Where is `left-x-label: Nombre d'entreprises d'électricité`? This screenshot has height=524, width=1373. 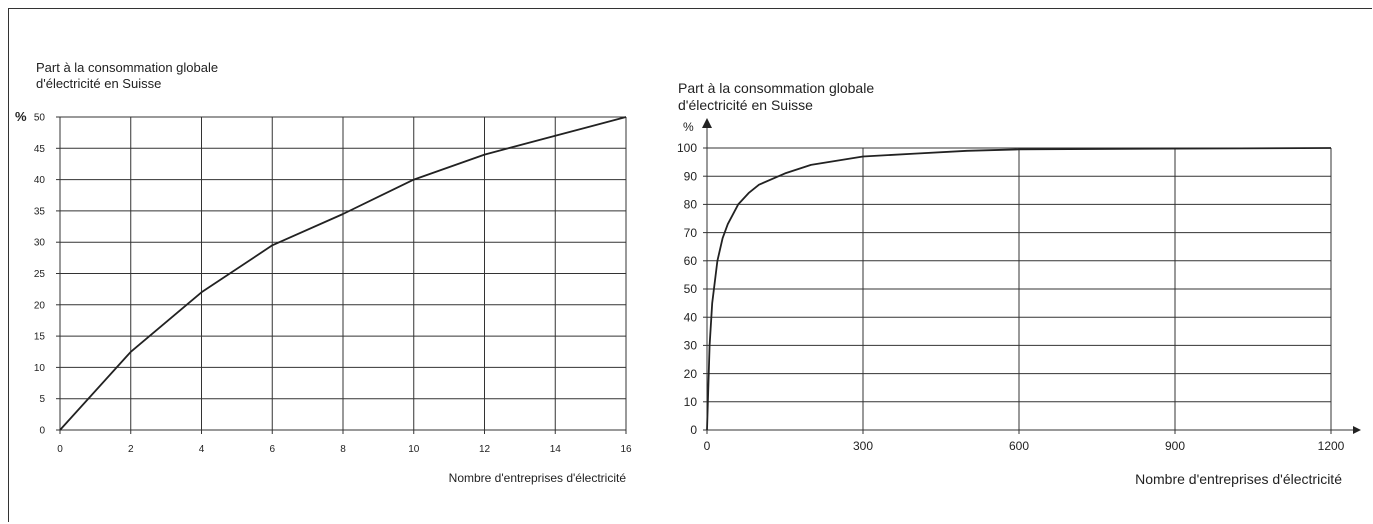 left-x-label: Nombre d'entreprises d'électricité is located at coordinates (538, 478).